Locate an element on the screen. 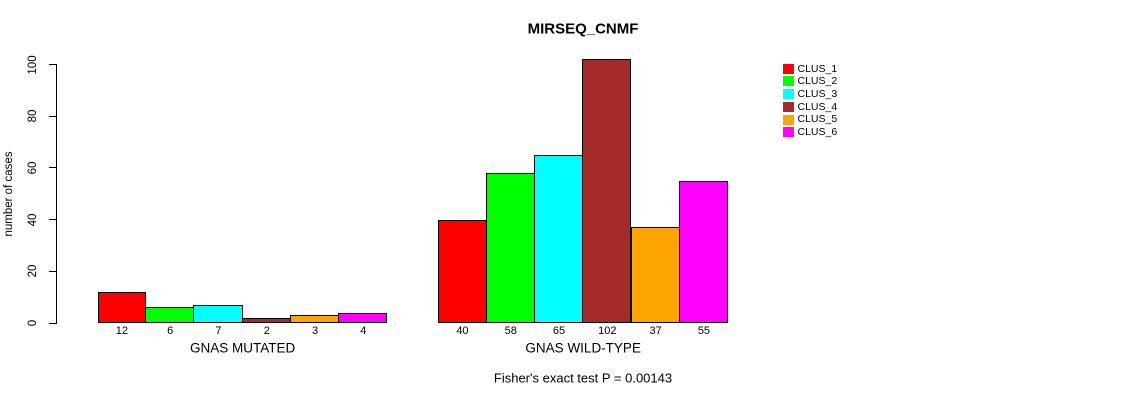 The width and height of the screenshot is (1140, 400). bar-clus_4-group2 is located at coordinates (607, 191).